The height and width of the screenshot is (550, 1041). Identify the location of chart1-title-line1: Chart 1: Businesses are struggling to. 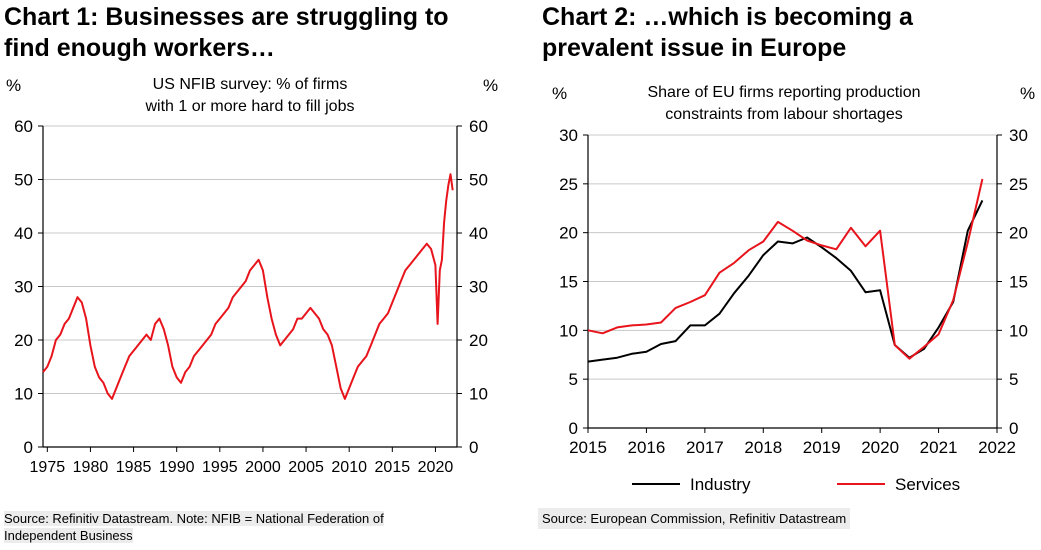
(226, 17).